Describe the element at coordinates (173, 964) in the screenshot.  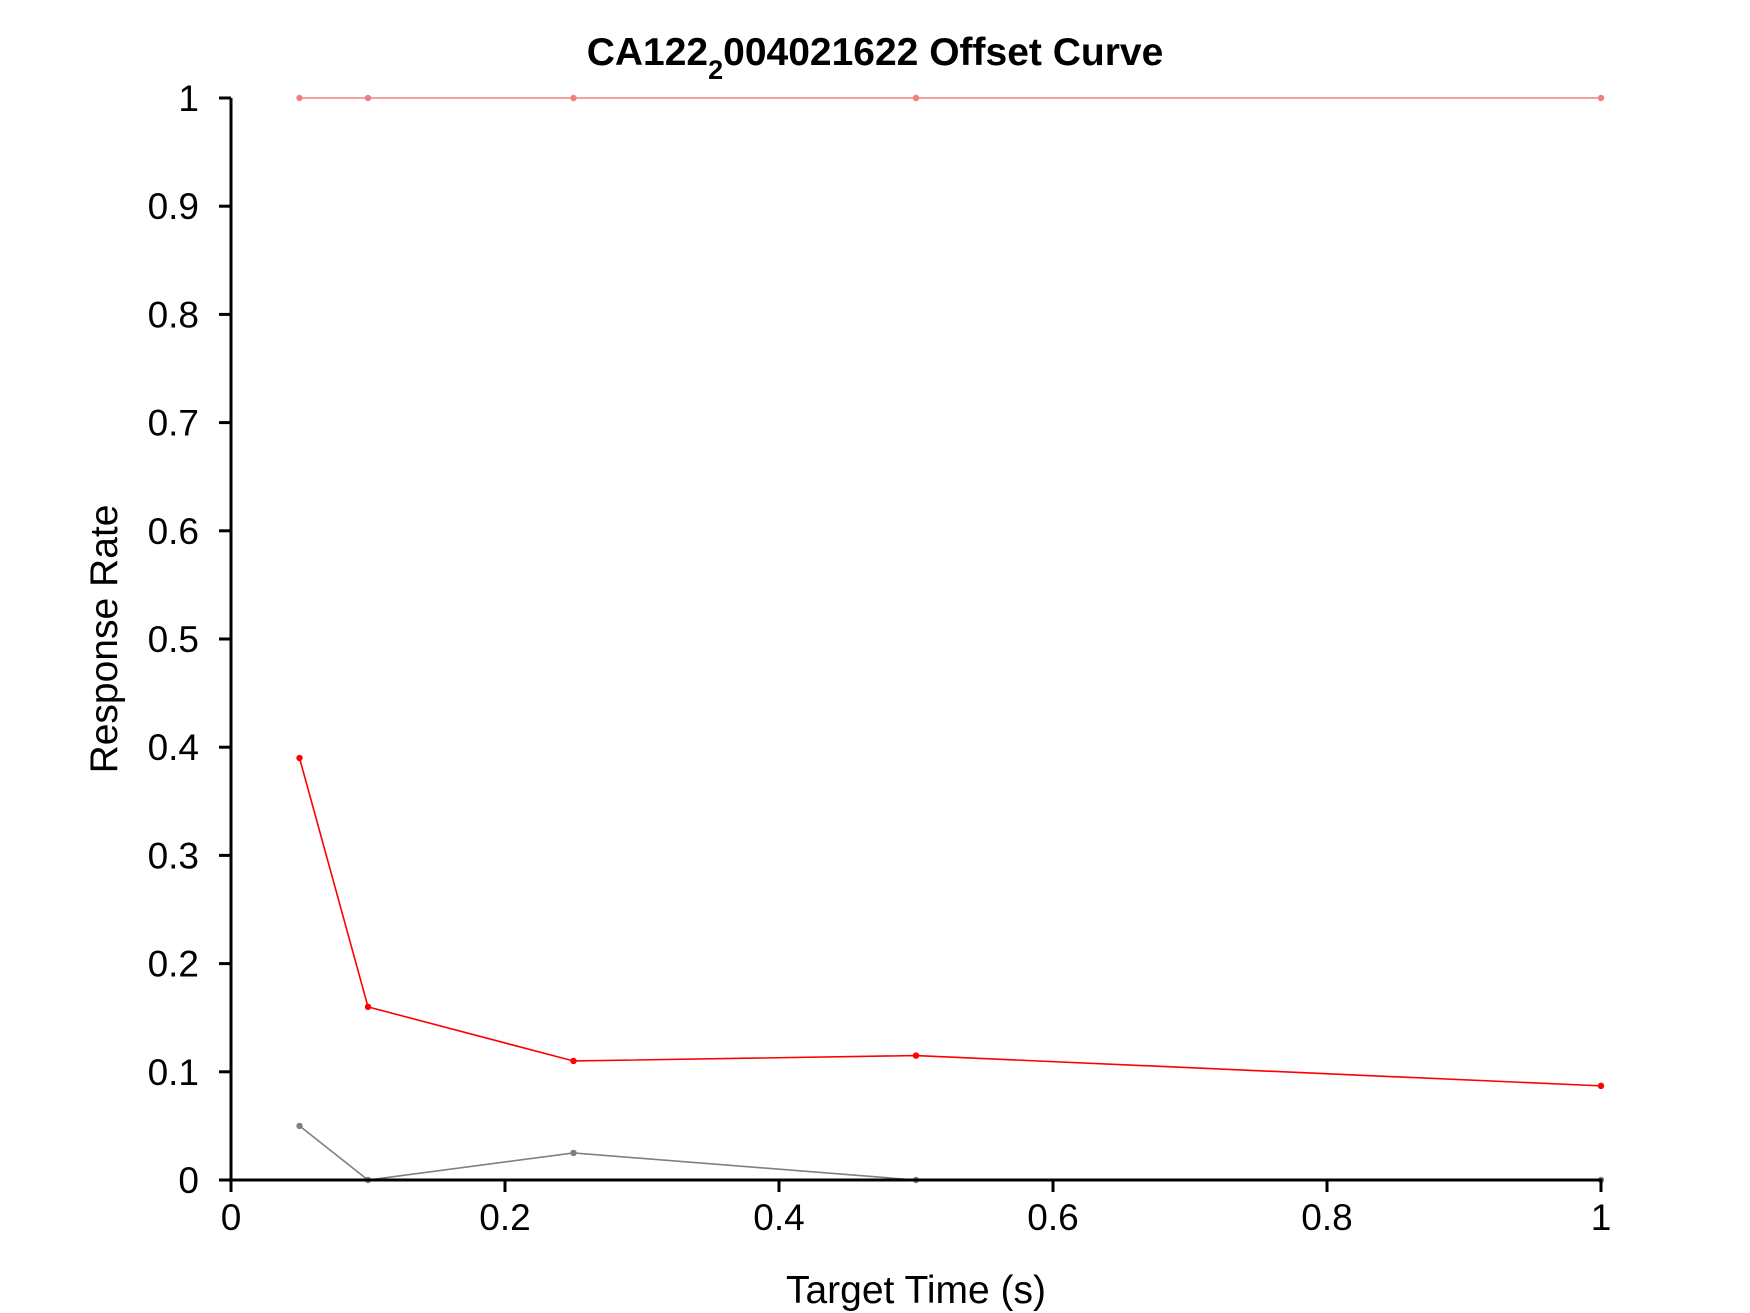
I see `y-tick-label: 0.2` at that location.